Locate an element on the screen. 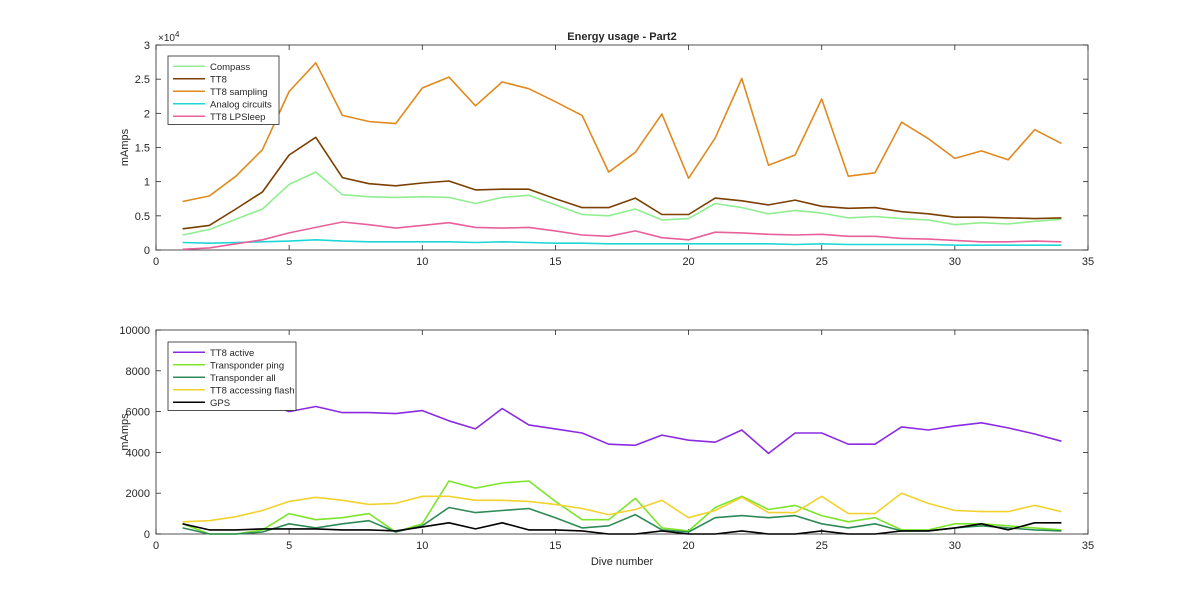 The height and width of the screenshot is (601, 1200). series-line-tt8-active is located at coordinates (622, 426).